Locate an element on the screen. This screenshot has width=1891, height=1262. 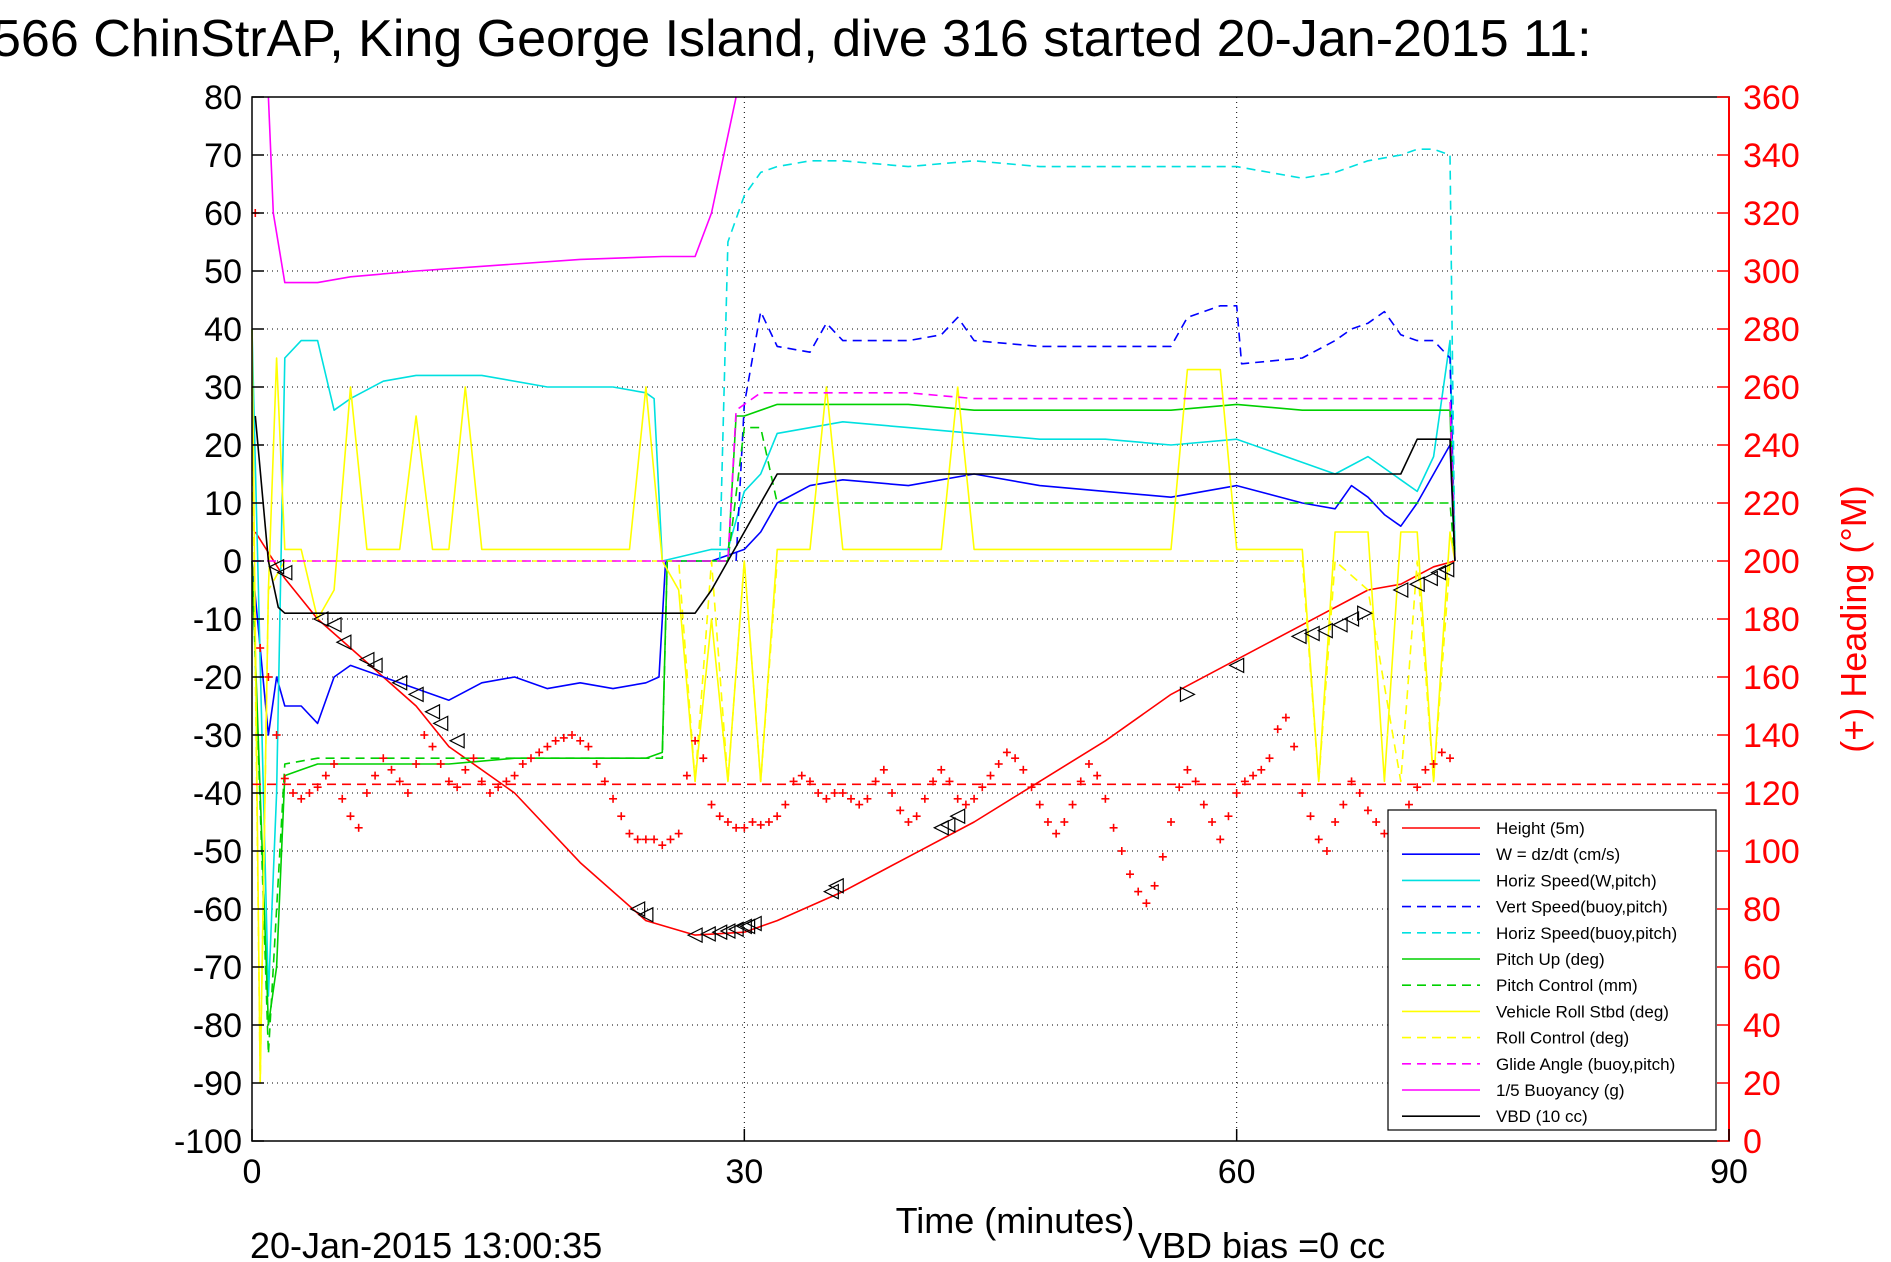
left-tick-label: 30 is located at coordinates (223, 388).